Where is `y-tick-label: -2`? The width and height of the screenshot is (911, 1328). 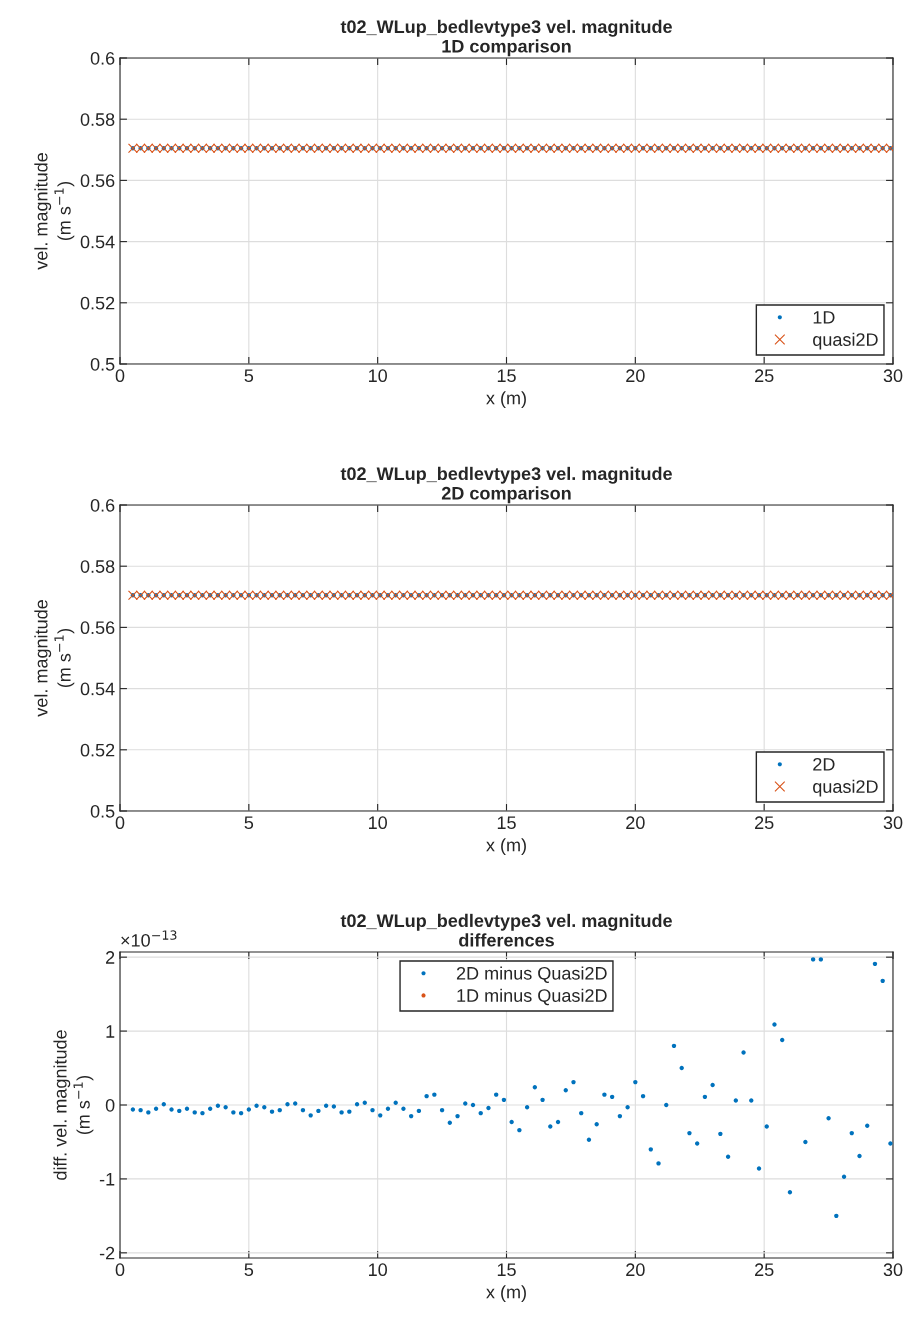 y-tick-label: -2 is located at coordinates (107, 1253).